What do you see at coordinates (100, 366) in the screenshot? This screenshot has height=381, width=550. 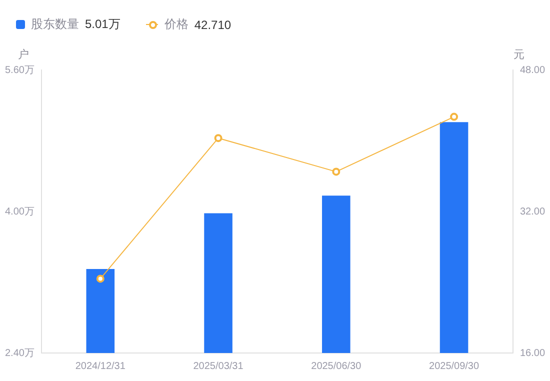 I see `x-tick-label: 2024/12/31` at bounding box center [100, 366].